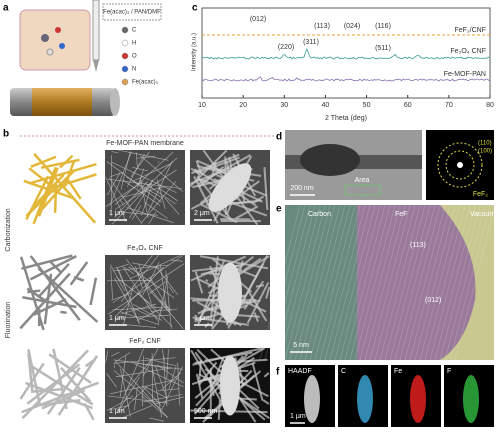 The image size is (497, 435). I want to click on row-title: Fe-MOF-PAN membrane, so click(145, 143).